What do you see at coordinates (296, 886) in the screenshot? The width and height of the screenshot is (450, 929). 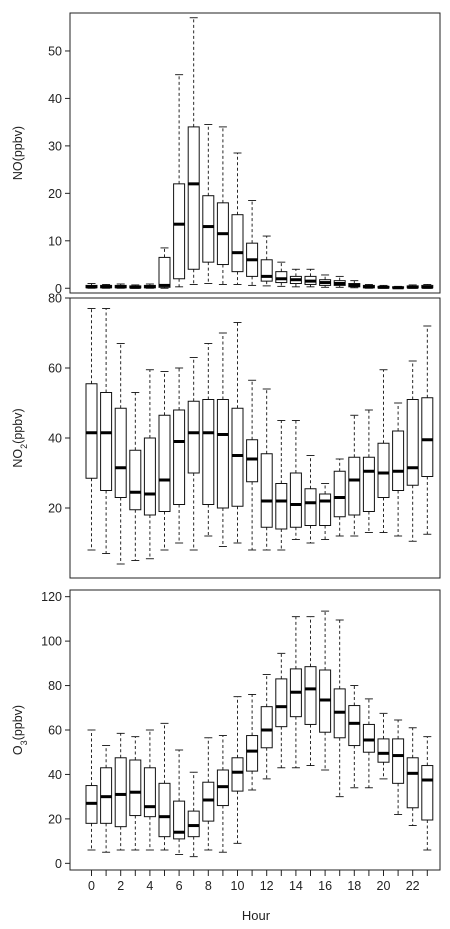 I see `x-tick-label: 14` at bounding box center [296, 886].